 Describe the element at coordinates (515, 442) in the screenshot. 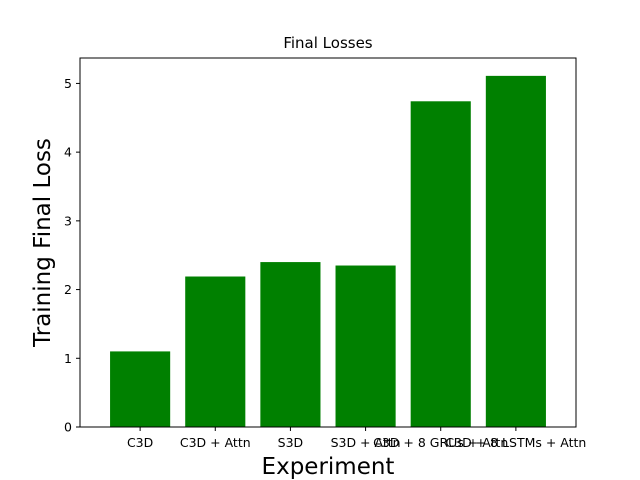

I see `x-tick-label-5: C3D + 8 LSTMs + Attn` at that location.